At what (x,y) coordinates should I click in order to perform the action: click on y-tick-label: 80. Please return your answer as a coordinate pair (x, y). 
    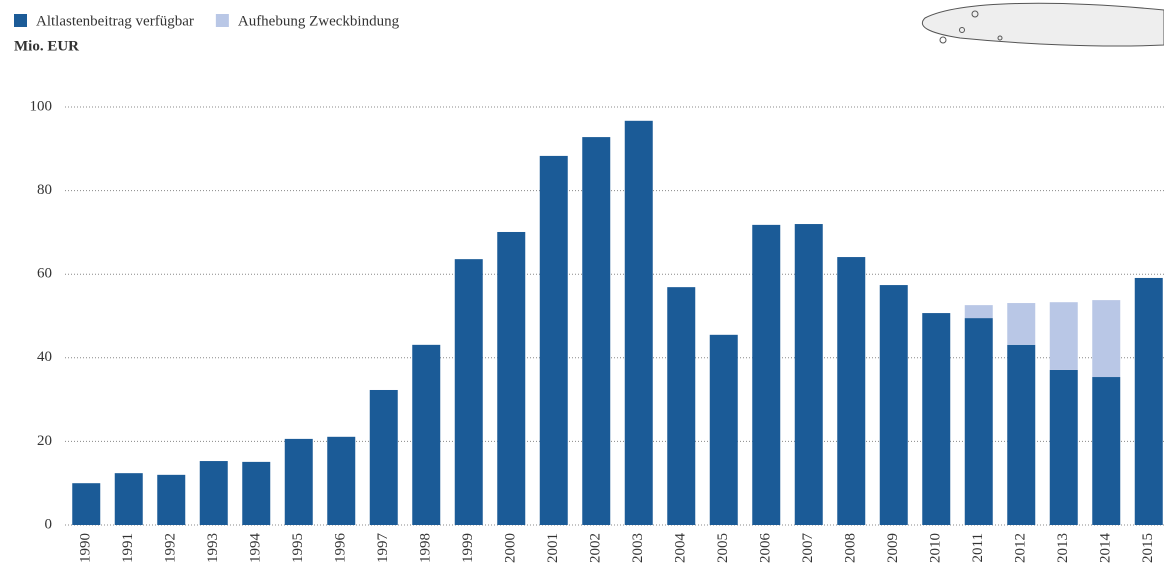
    Looking at the image, I should click on (44, 190).